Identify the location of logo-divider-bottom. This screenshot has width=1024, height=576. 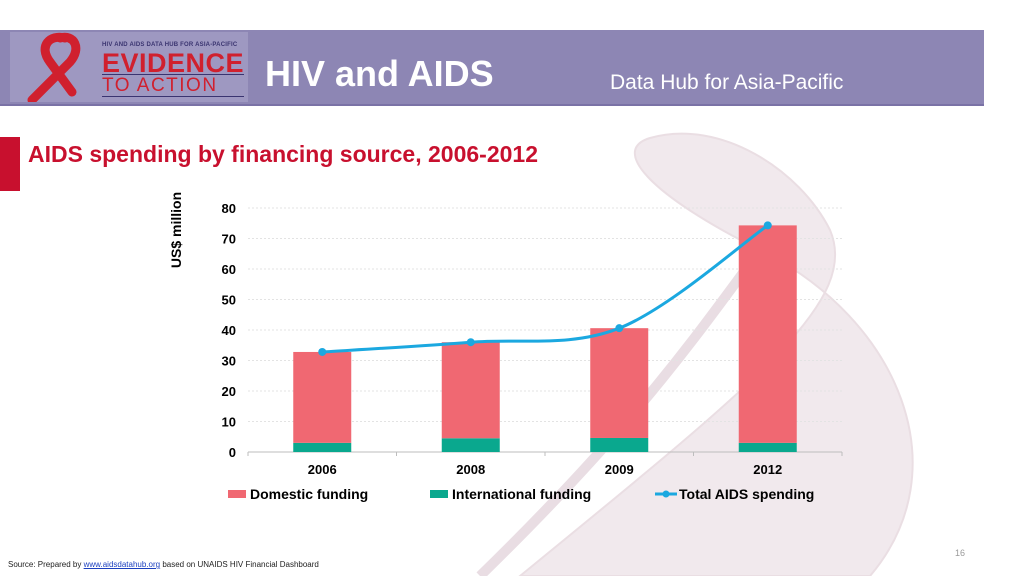
(173, 96).